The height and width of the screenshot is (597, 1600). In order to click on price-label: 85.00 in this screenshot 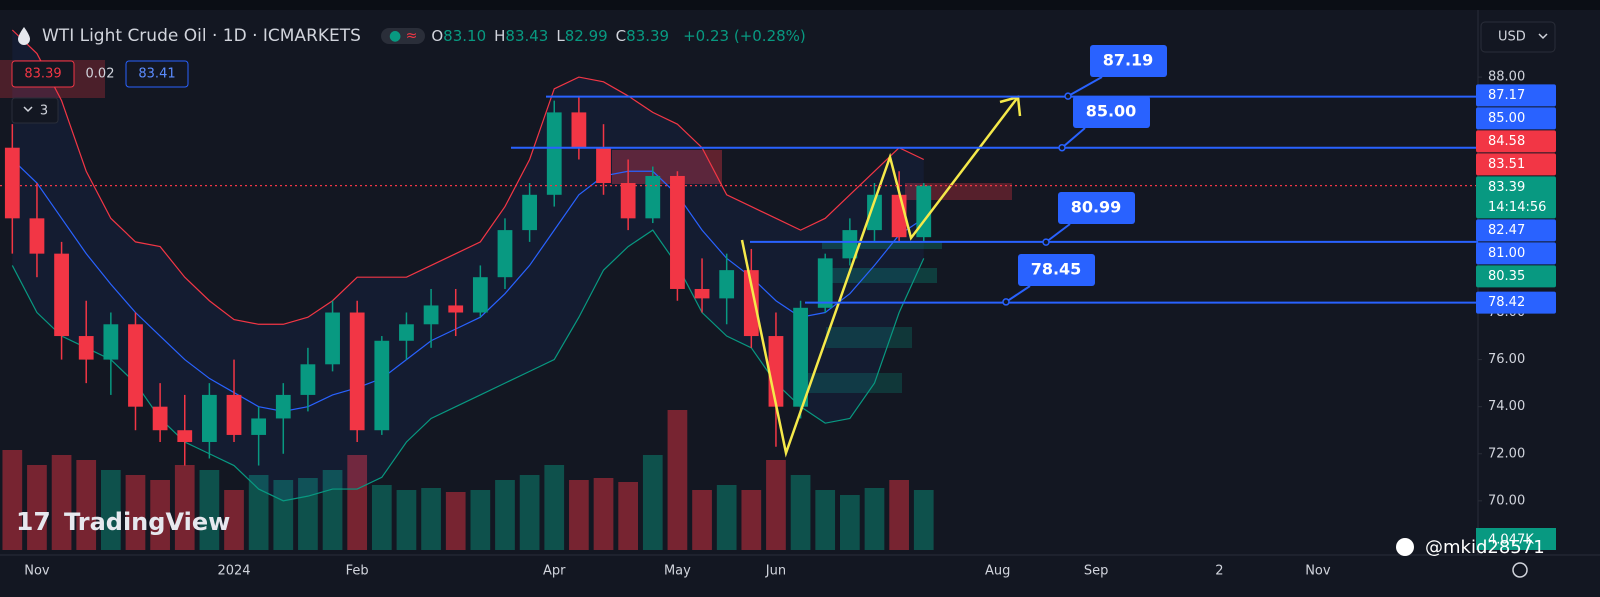, I will do `click(1506, 118)`.